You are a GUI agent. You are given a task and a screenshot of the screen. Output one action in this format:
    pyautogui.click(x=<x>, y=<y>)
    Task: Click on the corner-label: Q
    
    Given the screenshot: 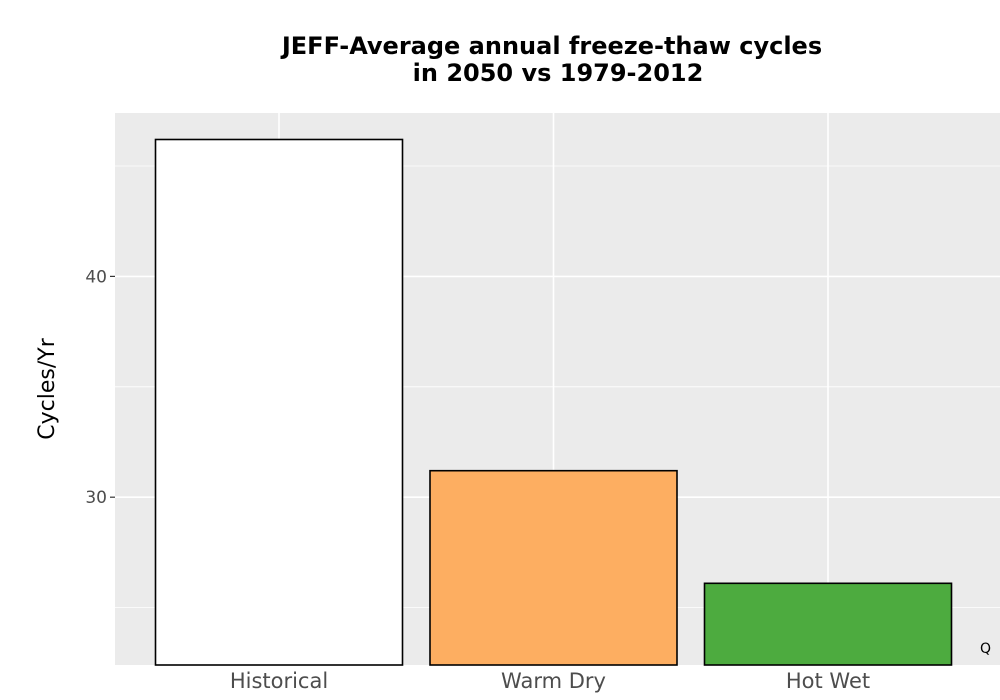 What is the action you would take?
    pyautogui.click(x=985, y=649)
    